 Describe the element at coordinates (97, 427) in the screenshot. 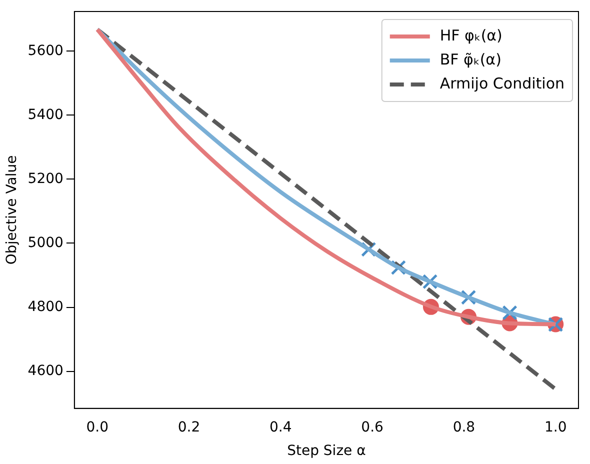

I see `x-tick-label: 0.0` at that location.